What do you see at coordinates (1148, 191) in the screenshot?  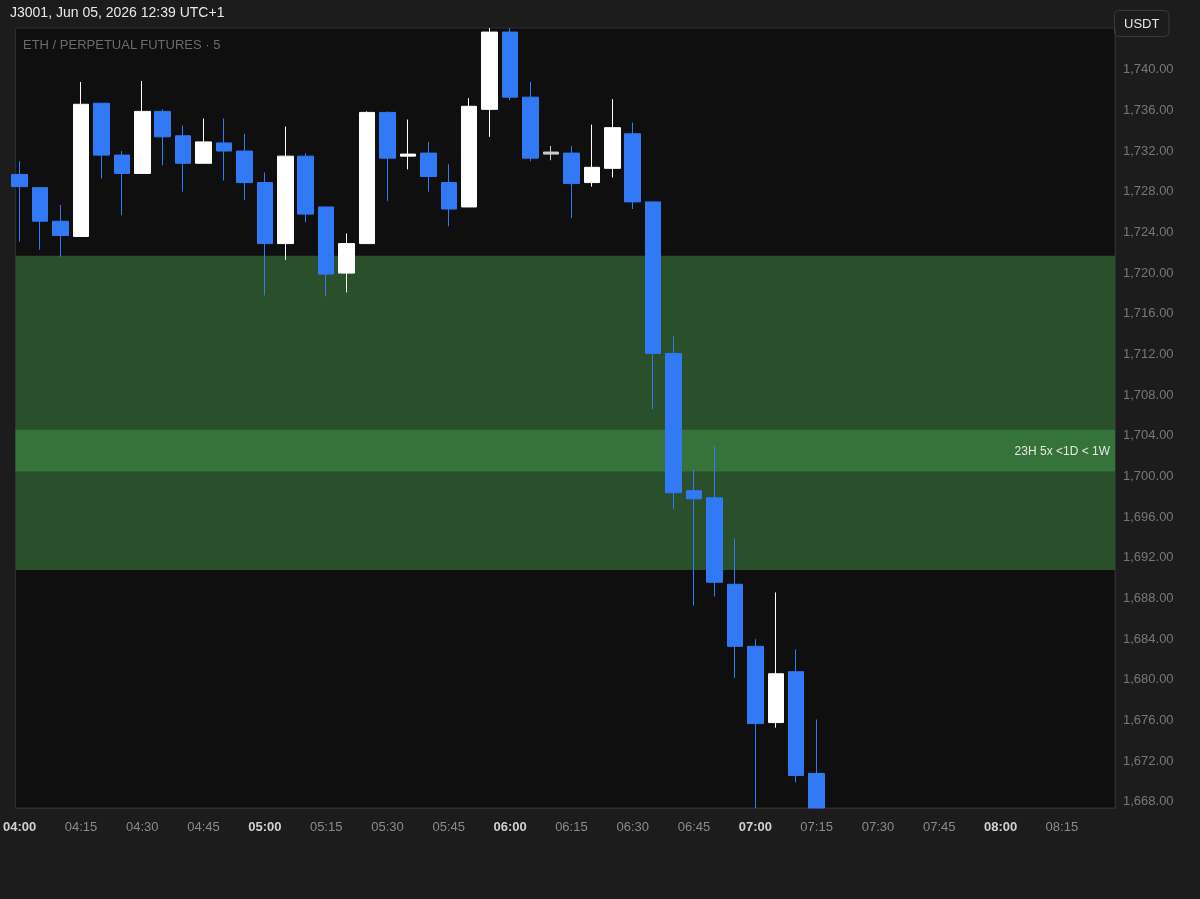 I see `y-tick-label: 1,728.00` at bounding box center [1148, 191].